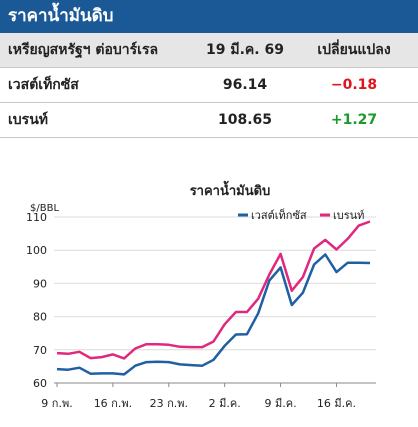 The width and height of the screenshot is (418, 427). I want to click on cell: เหรียญสหรัฐฯ ต่อบาร์เรล, so click(83, 50).